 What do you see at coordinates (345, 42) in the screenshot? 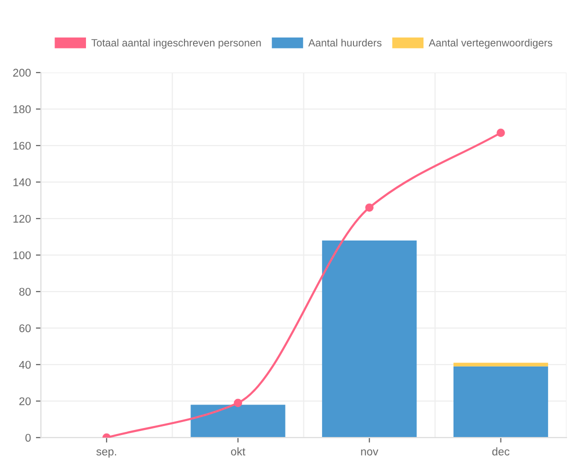
I see `legend-label: Aantal huurders` at bounding box center [345, 42].